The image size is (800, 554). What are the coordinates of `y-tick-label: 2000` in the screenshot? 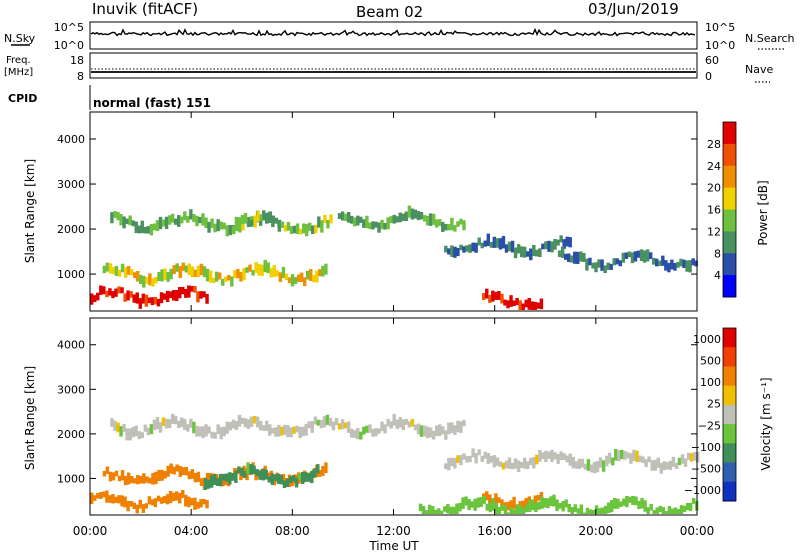 It's located at (71, 434).